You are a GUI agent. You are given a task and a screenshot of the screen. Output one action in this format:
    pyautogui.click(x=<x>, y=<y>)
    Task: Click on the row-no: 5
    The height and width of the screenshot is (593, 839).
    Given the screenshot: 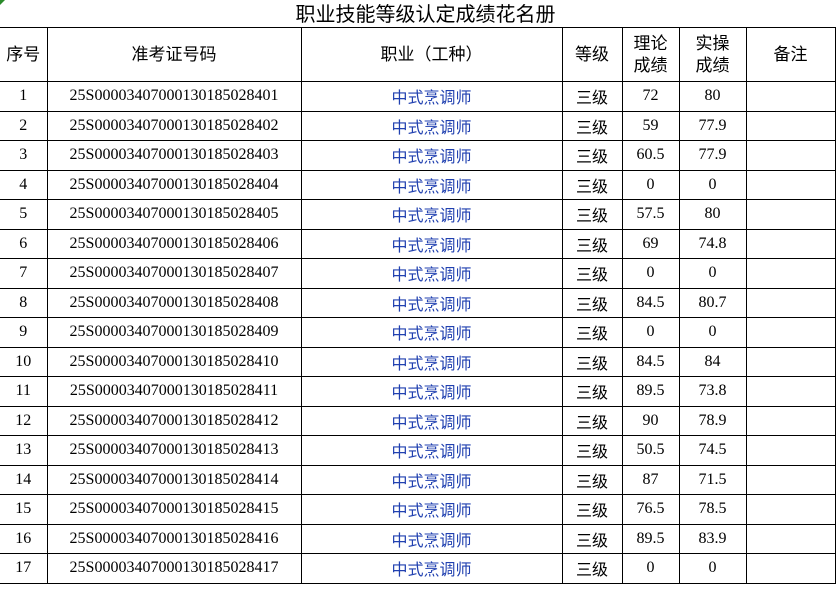 What is the action you would take?
    pyautogui.click(x=24, y=214)
    